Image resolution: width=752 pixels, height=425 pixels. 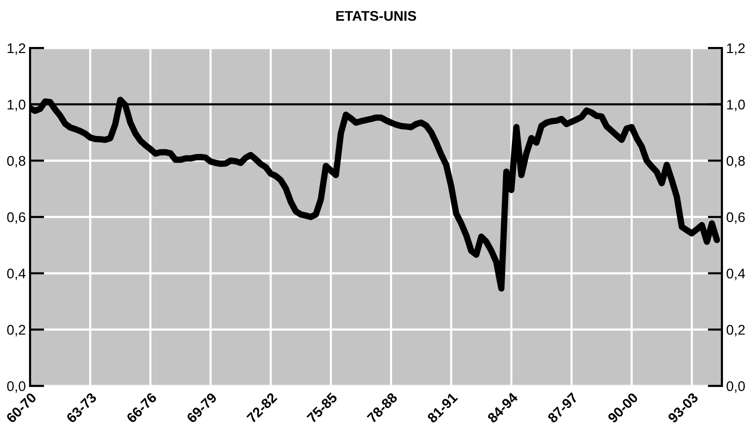 I want to click on y-tick-label: 0,0, so click(x=16, y=387).